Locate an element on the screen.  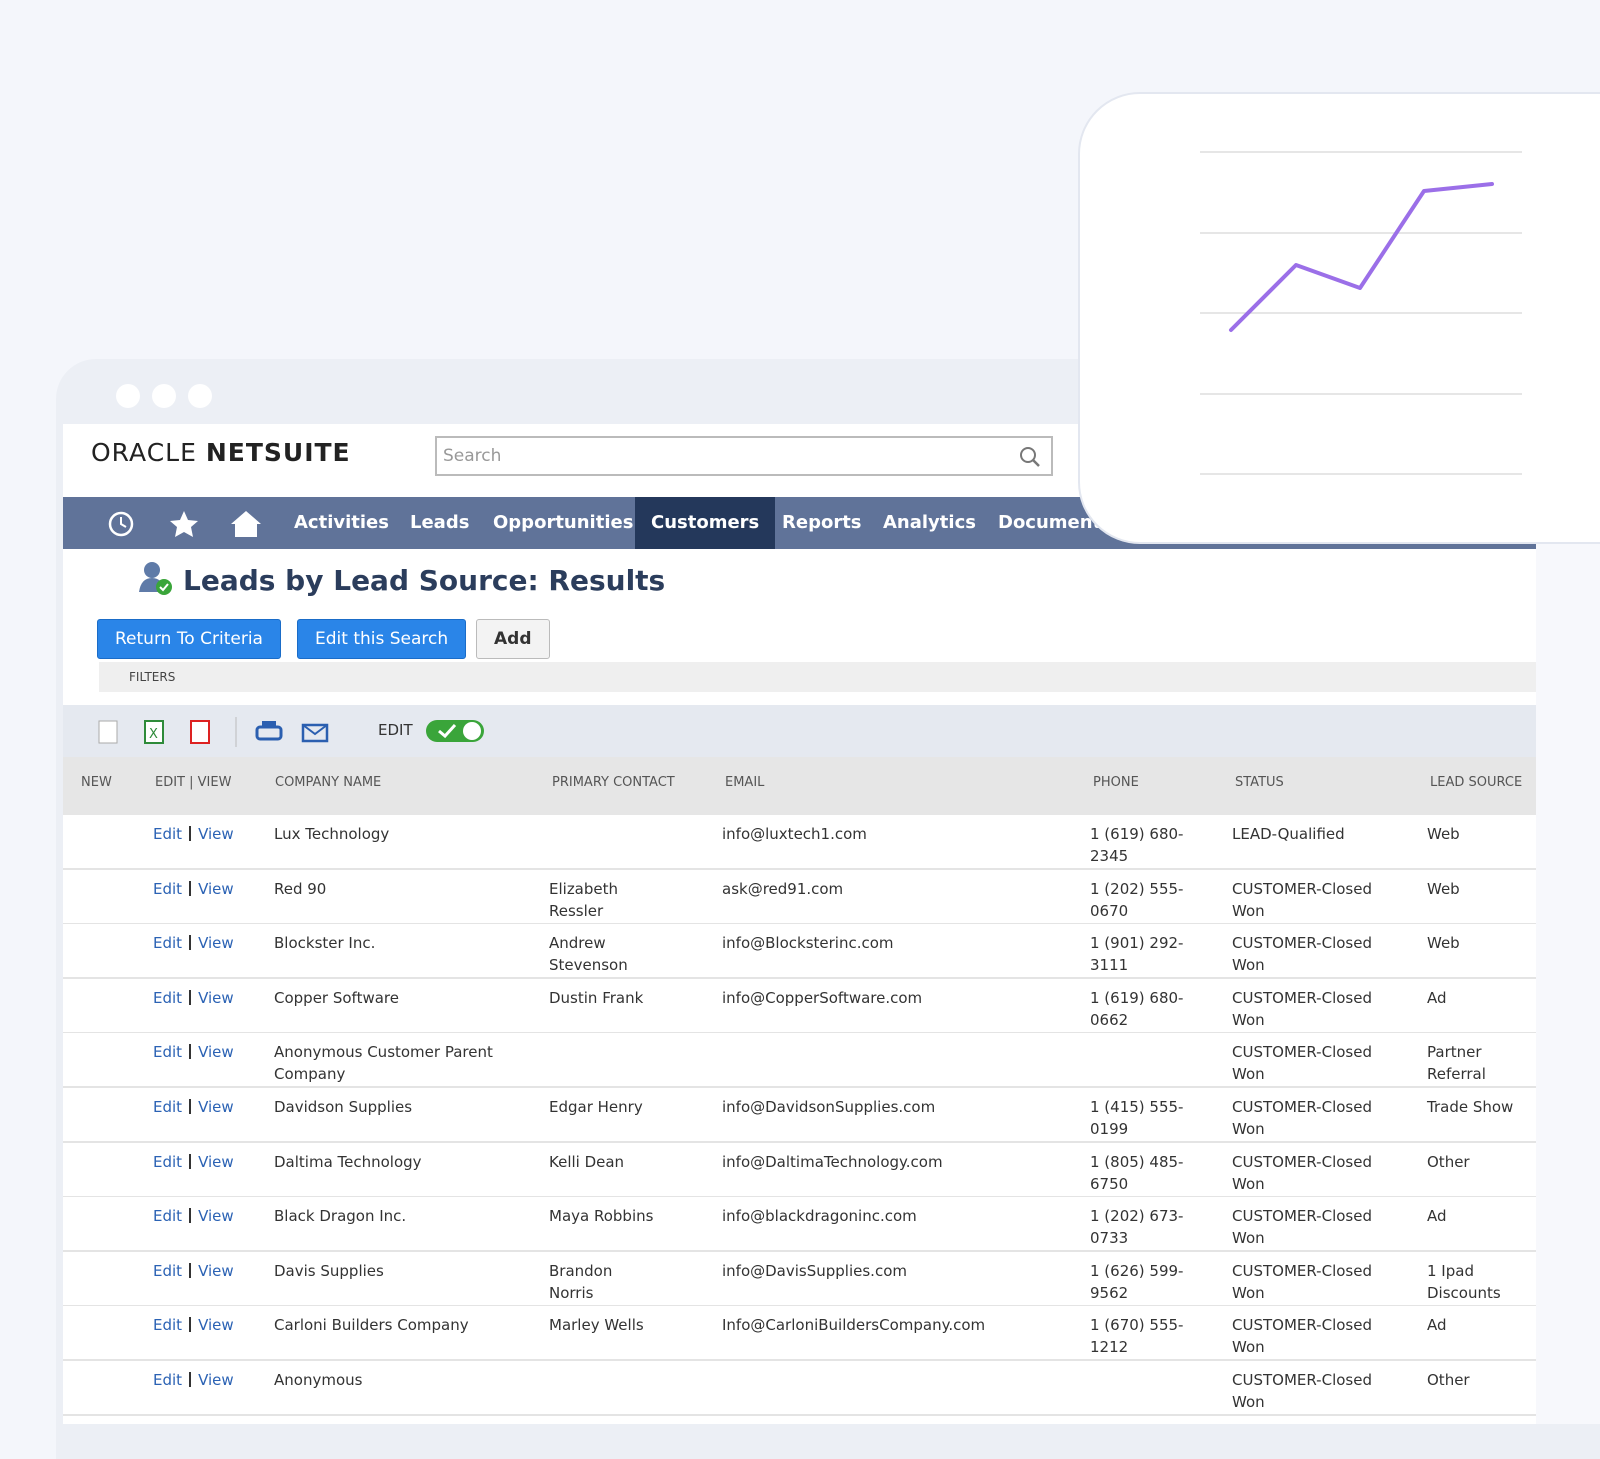
table-cell: info@CopperSoftware.com is located at coordinates (822, 997).